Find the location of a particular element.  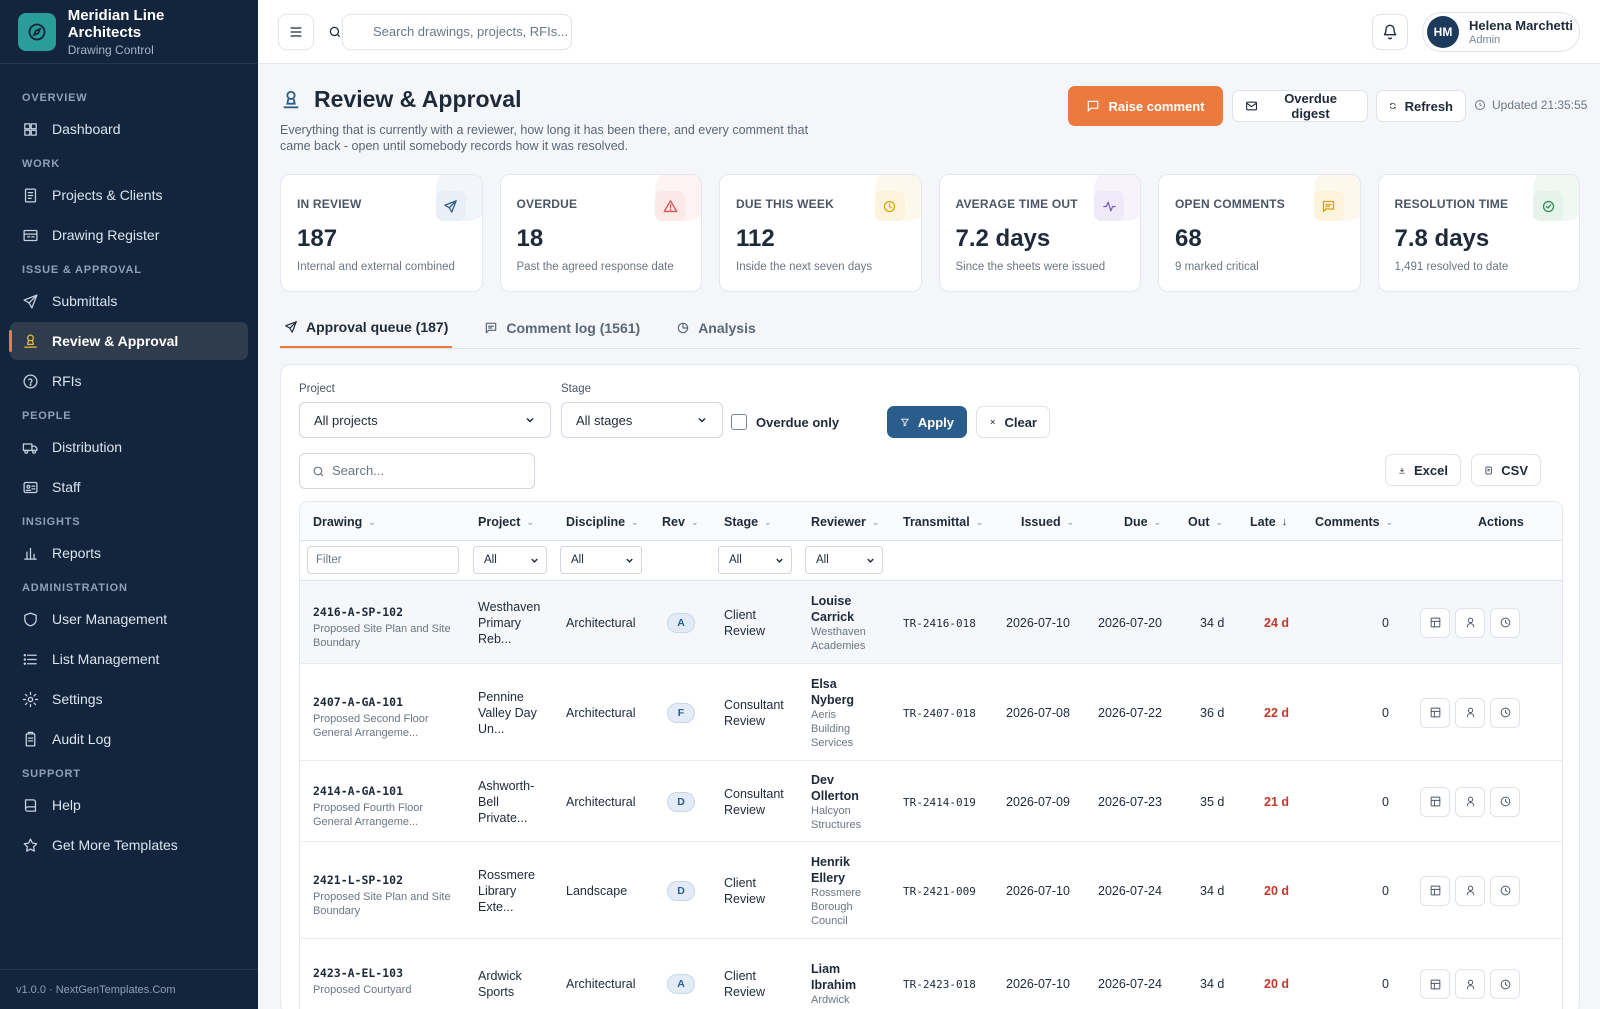

raise-comment-button: Raise comment is located at coordinates (1145, 106).